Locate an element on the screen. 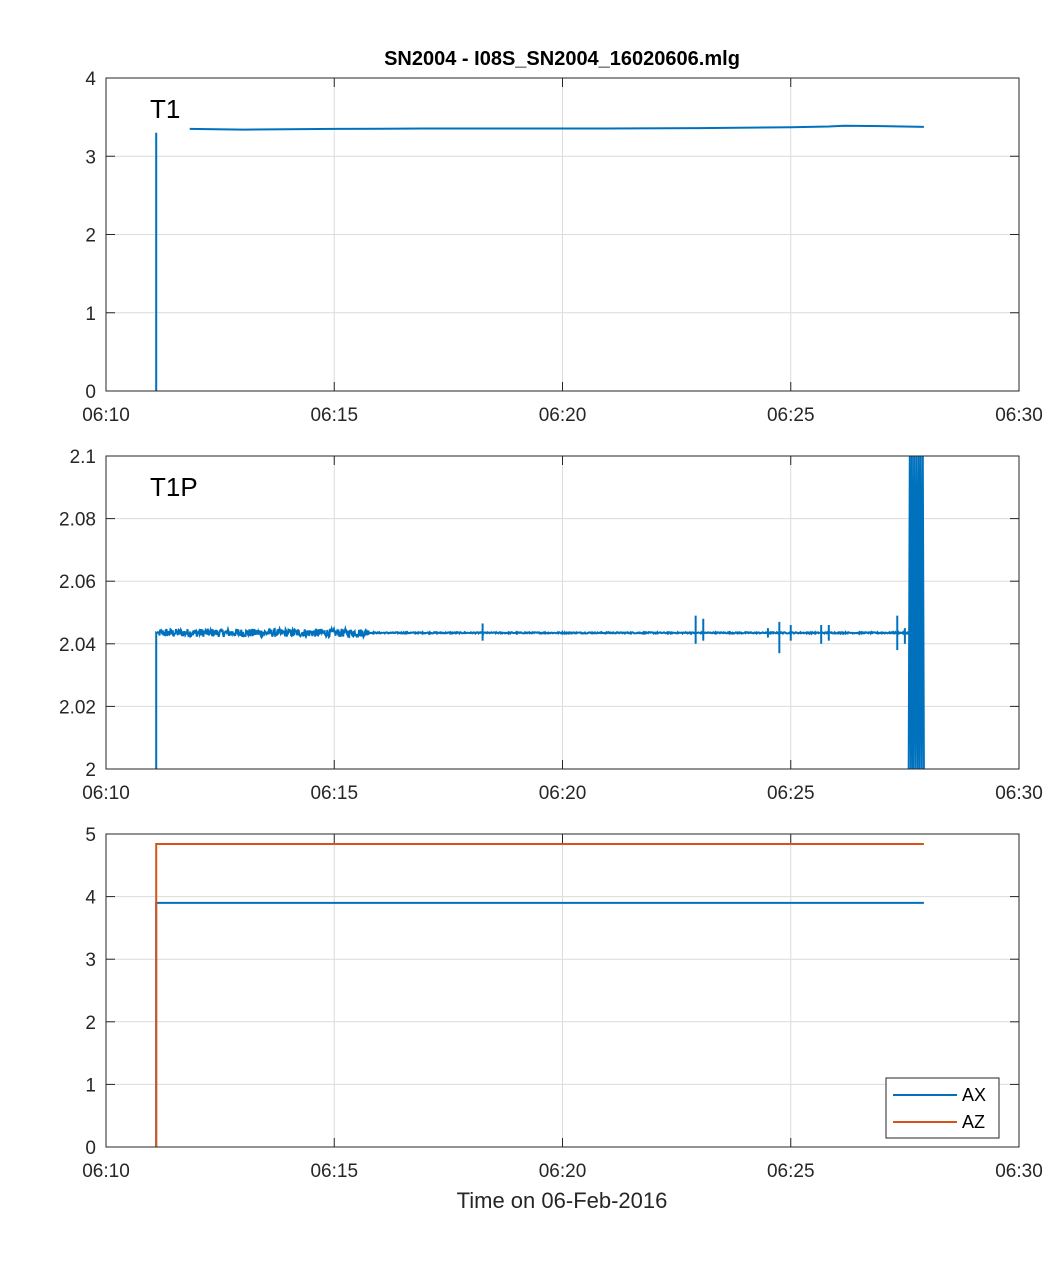  y-tick-label: 2.08 is located at coordinates (77, 520).